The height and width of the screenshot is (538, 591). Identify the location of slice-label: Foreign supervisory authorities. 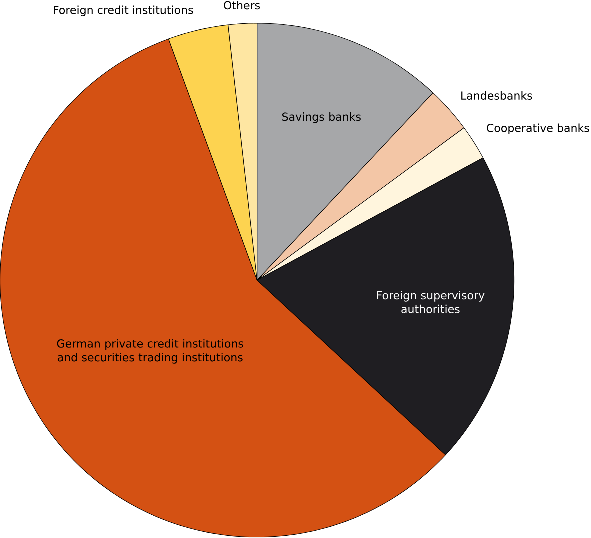
(431, 302).